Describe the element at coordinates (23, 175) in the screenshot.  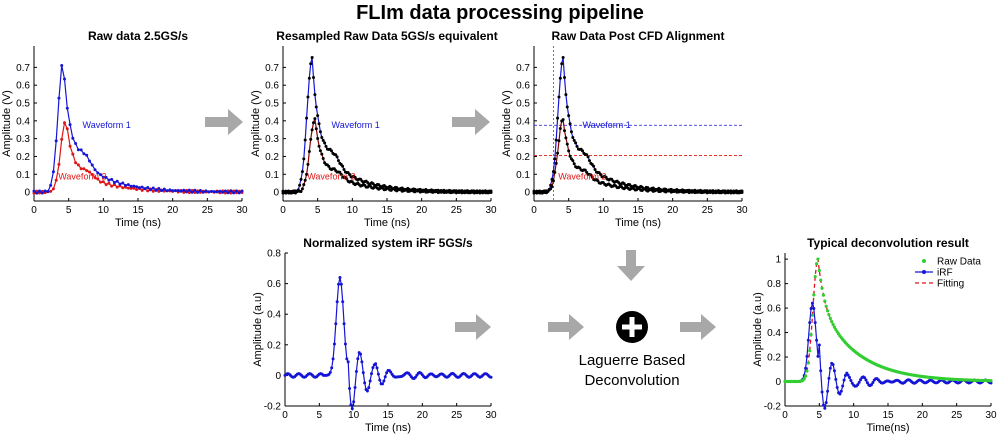
I see `y-tick-label: 0.1` at that location.